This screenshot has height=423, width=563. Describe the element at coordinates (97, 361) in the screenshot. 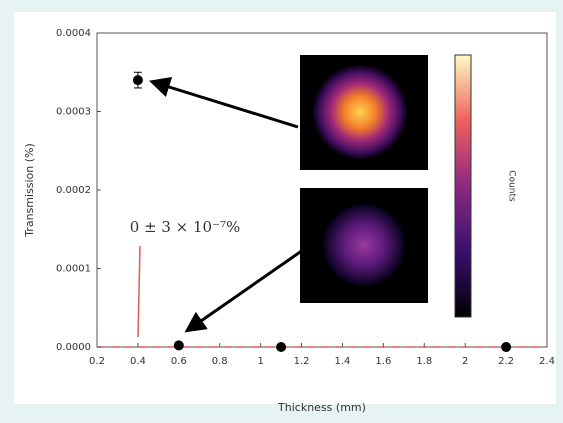

I see `x-tick-label: 0.2` at that location.